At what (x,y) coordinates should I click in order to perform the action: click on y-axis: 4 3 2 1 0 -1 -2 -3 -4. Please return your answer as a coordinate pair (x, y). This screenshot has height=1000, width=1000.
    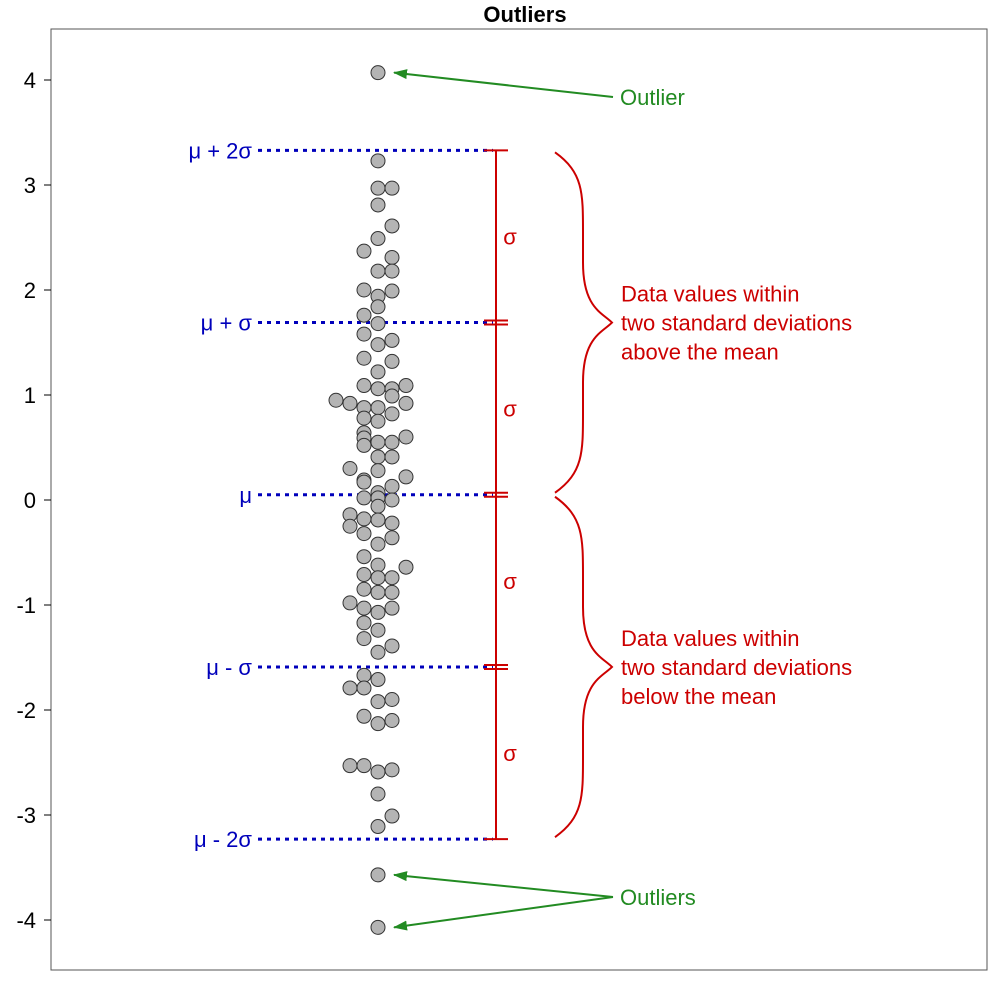
    Looking at the image, I should click on (33, 500).